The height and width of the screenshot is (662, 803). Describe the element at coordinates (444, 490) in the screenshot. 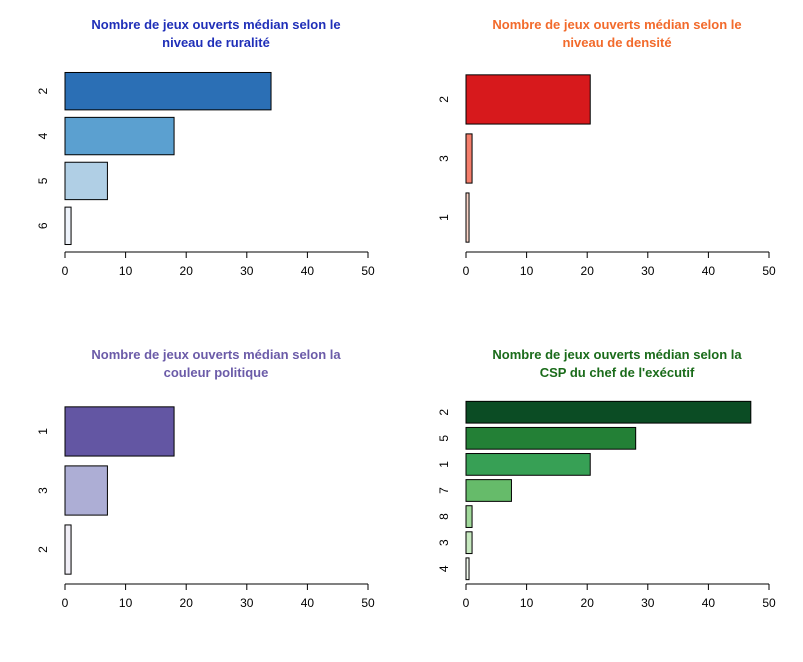

I see `category-label: 7` at that location.